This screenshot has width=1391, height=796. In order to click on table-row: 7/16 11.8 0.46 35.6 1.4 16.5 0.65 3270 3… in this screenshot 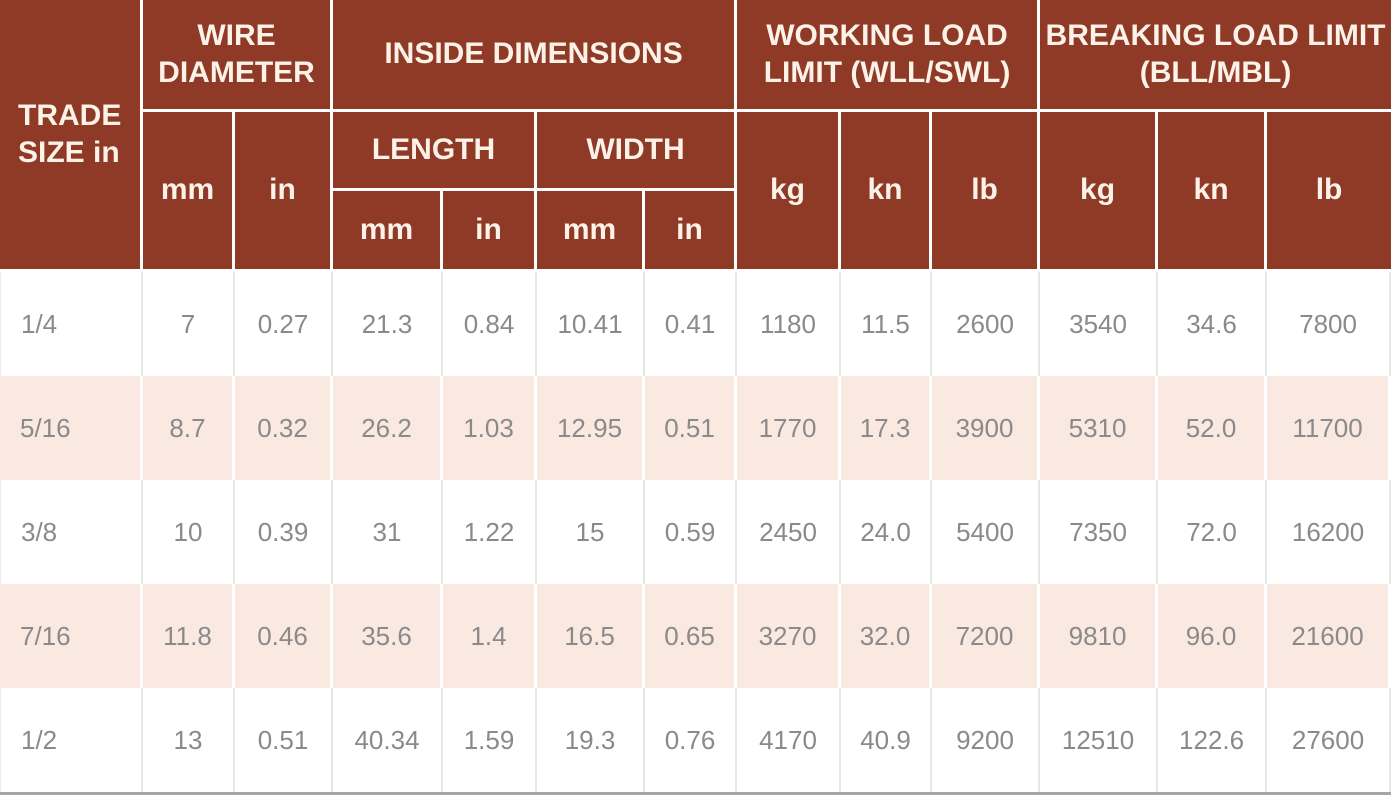, I will do `click(695, 636)`.